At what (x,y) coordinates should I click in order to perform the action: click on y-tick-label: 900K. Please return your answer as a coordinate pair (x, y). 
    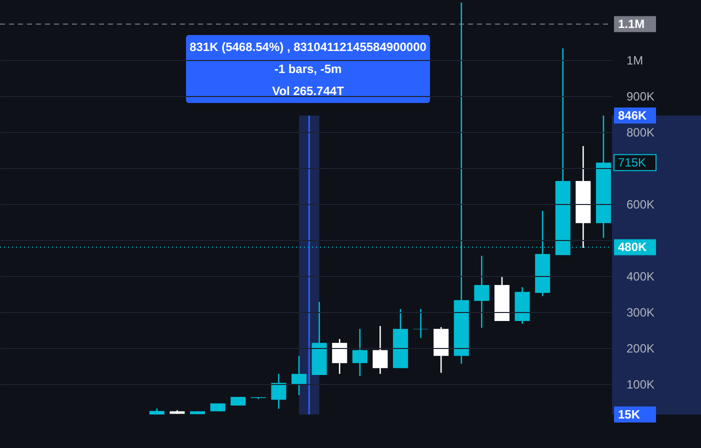
    Looking at the image, I should click on (640, 97).